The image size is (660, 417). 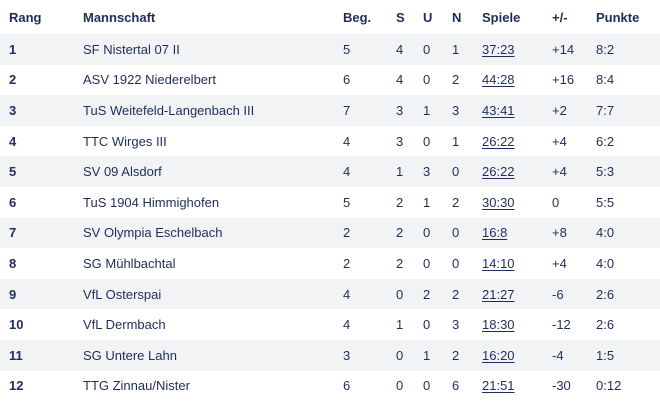 What do you see at coordinates (517, 386) in the screenshot?
I see `cell-spiele: 21:51` at bounding box center [517, 386].